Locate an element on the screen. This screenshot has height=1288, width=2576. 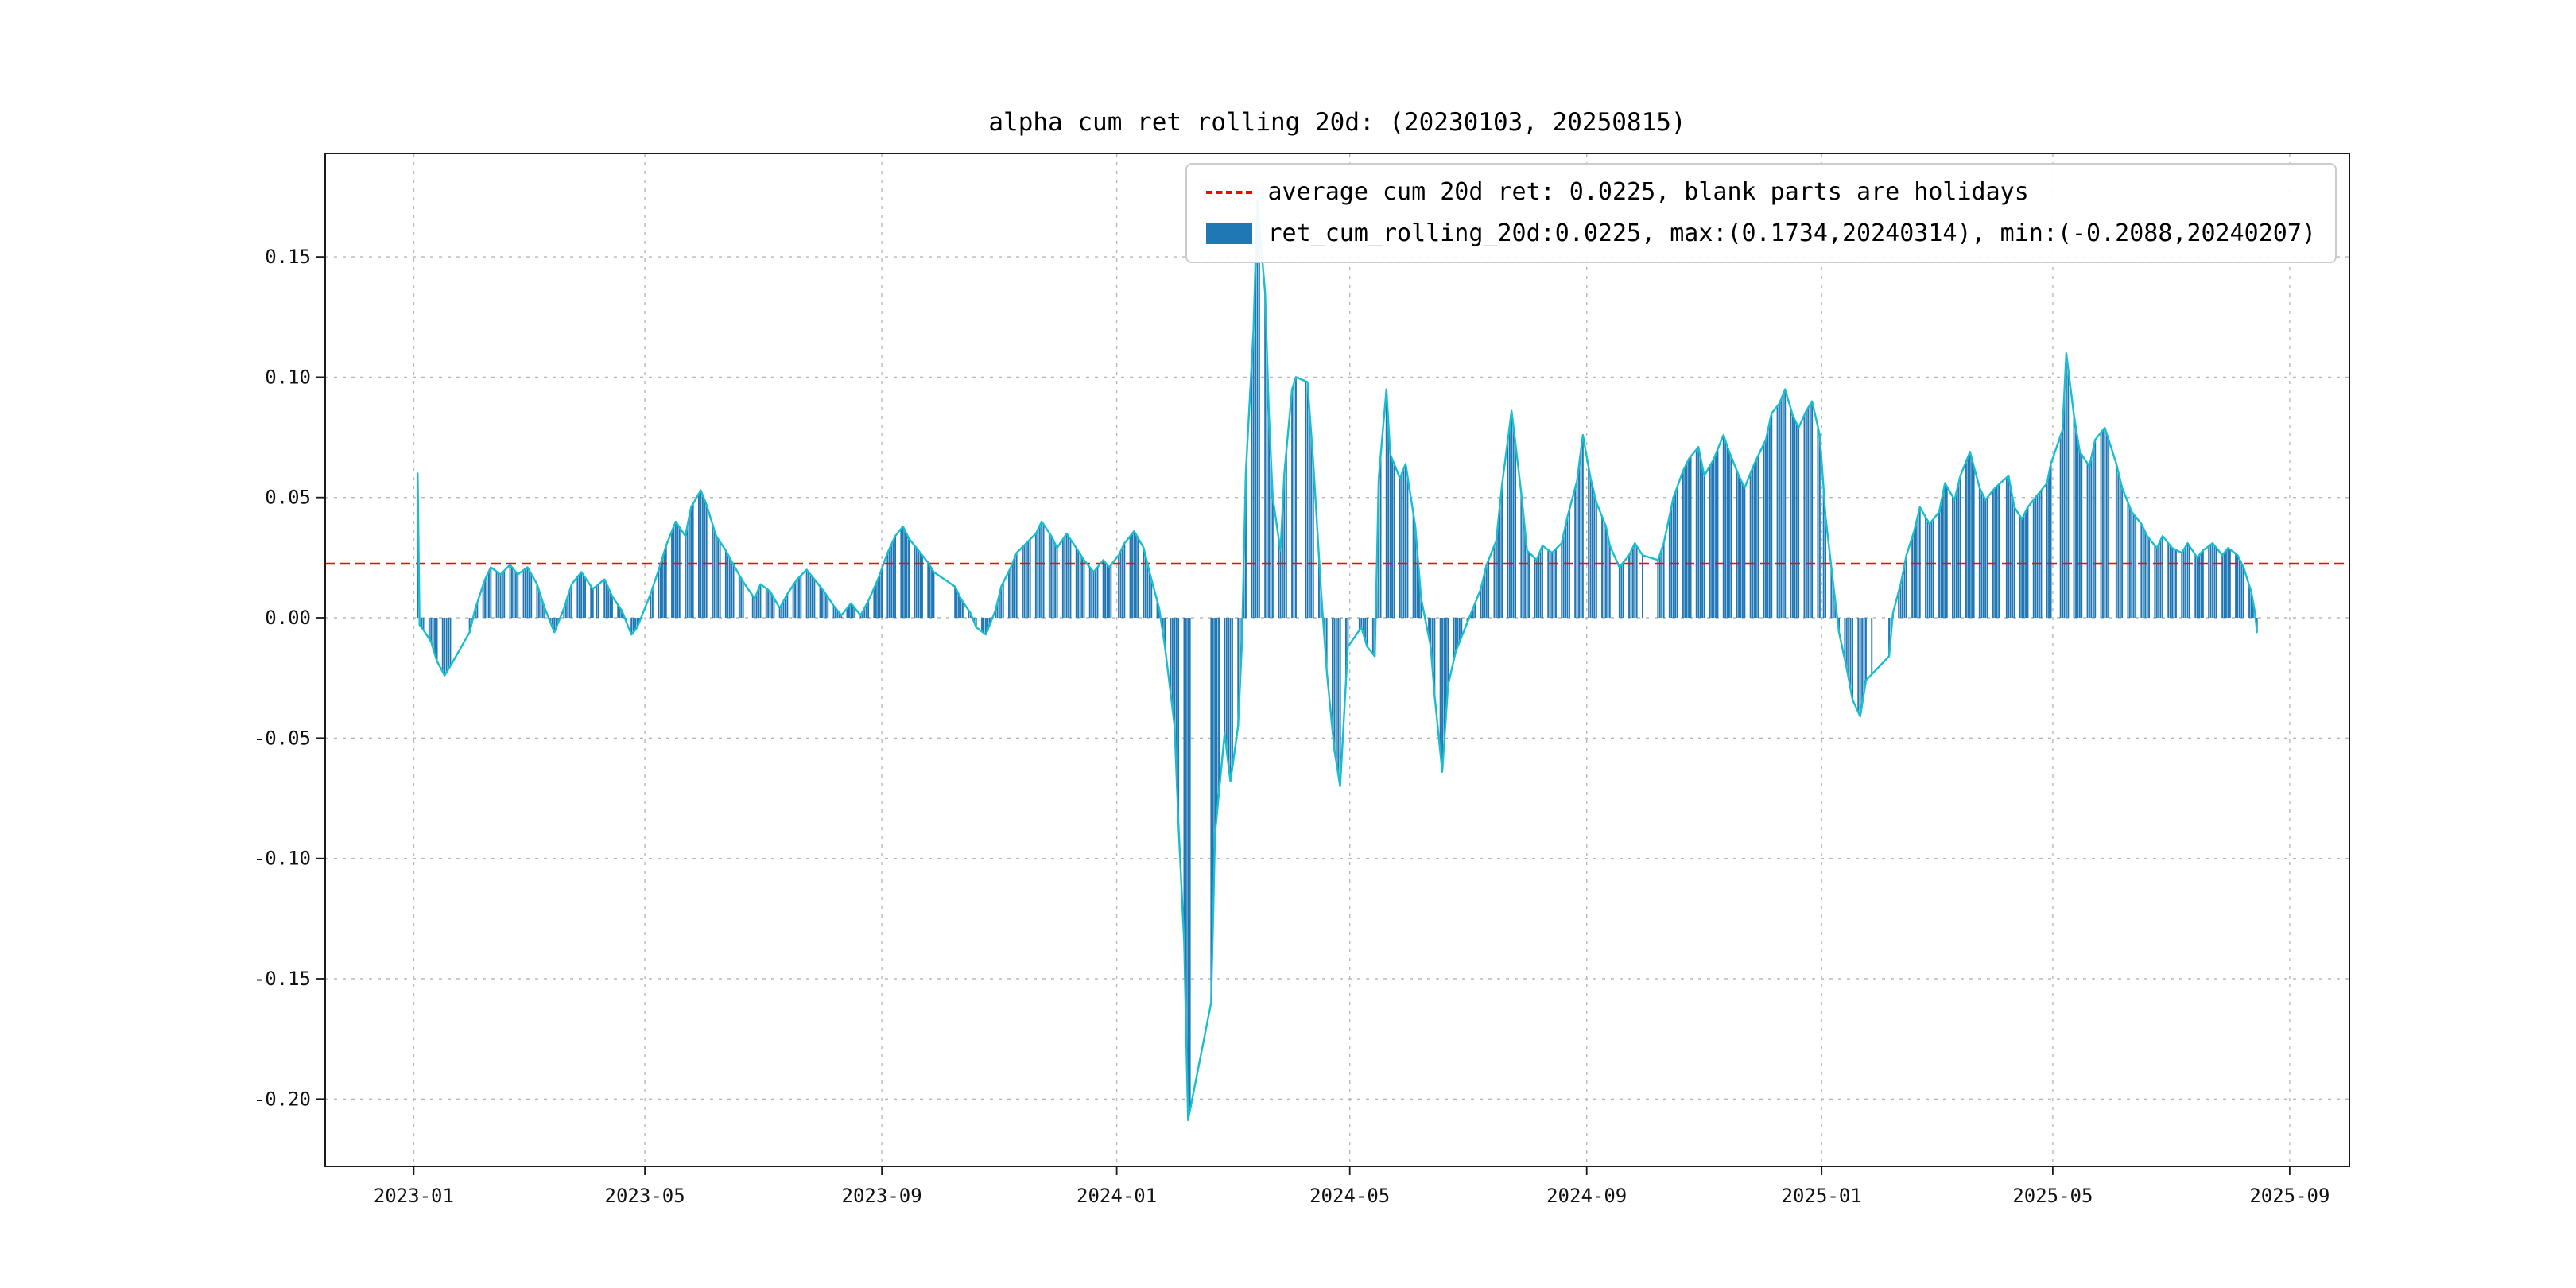
y-tick-label: -0.15 is located at coordinates (282, 979).